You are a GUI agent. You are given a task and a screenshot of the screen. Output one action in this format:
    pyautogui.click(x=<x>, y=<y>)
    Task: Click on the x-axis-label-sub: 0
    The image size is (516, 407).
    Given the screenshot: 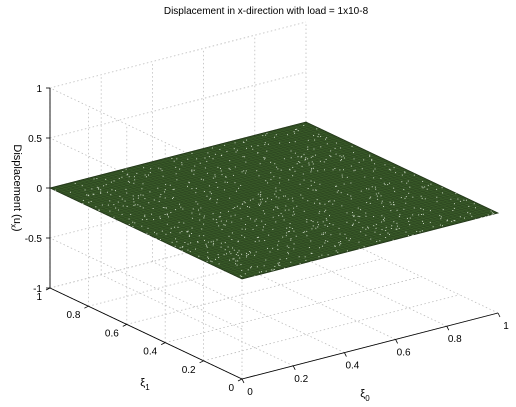 What is the action you would take?
    pyautogui.click(x=367, y=398)
    